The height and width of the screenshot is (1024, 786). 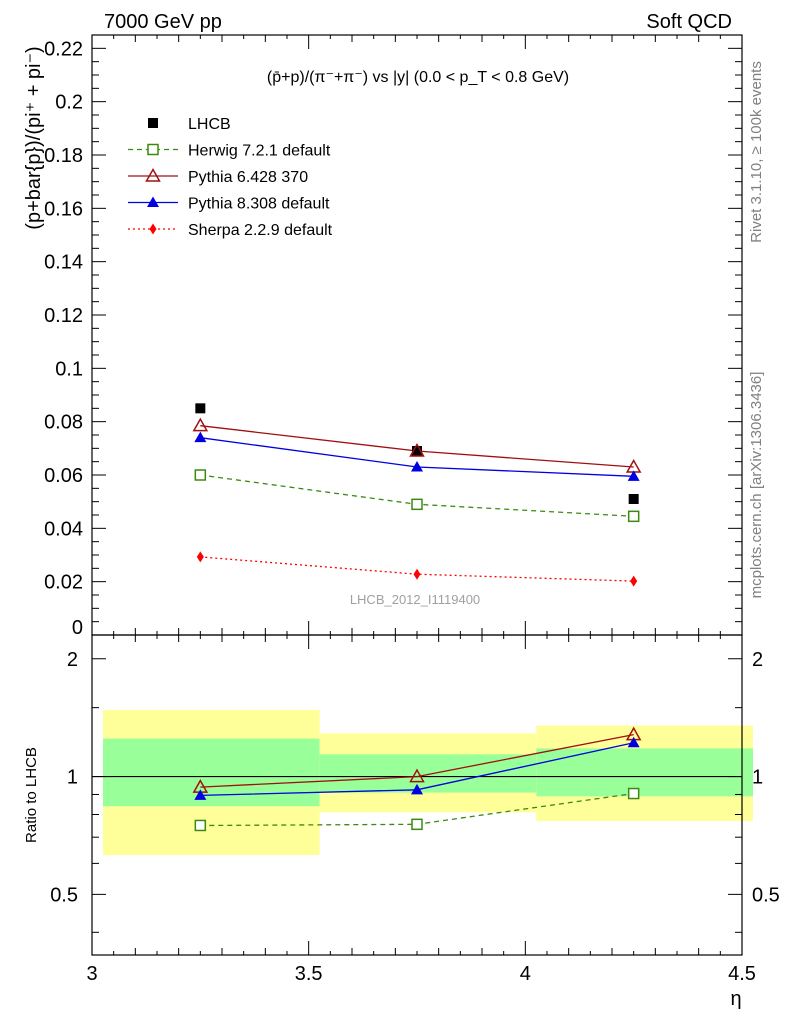 I want to click on y-tick-label: 0.16, so click(x=63, y=209).